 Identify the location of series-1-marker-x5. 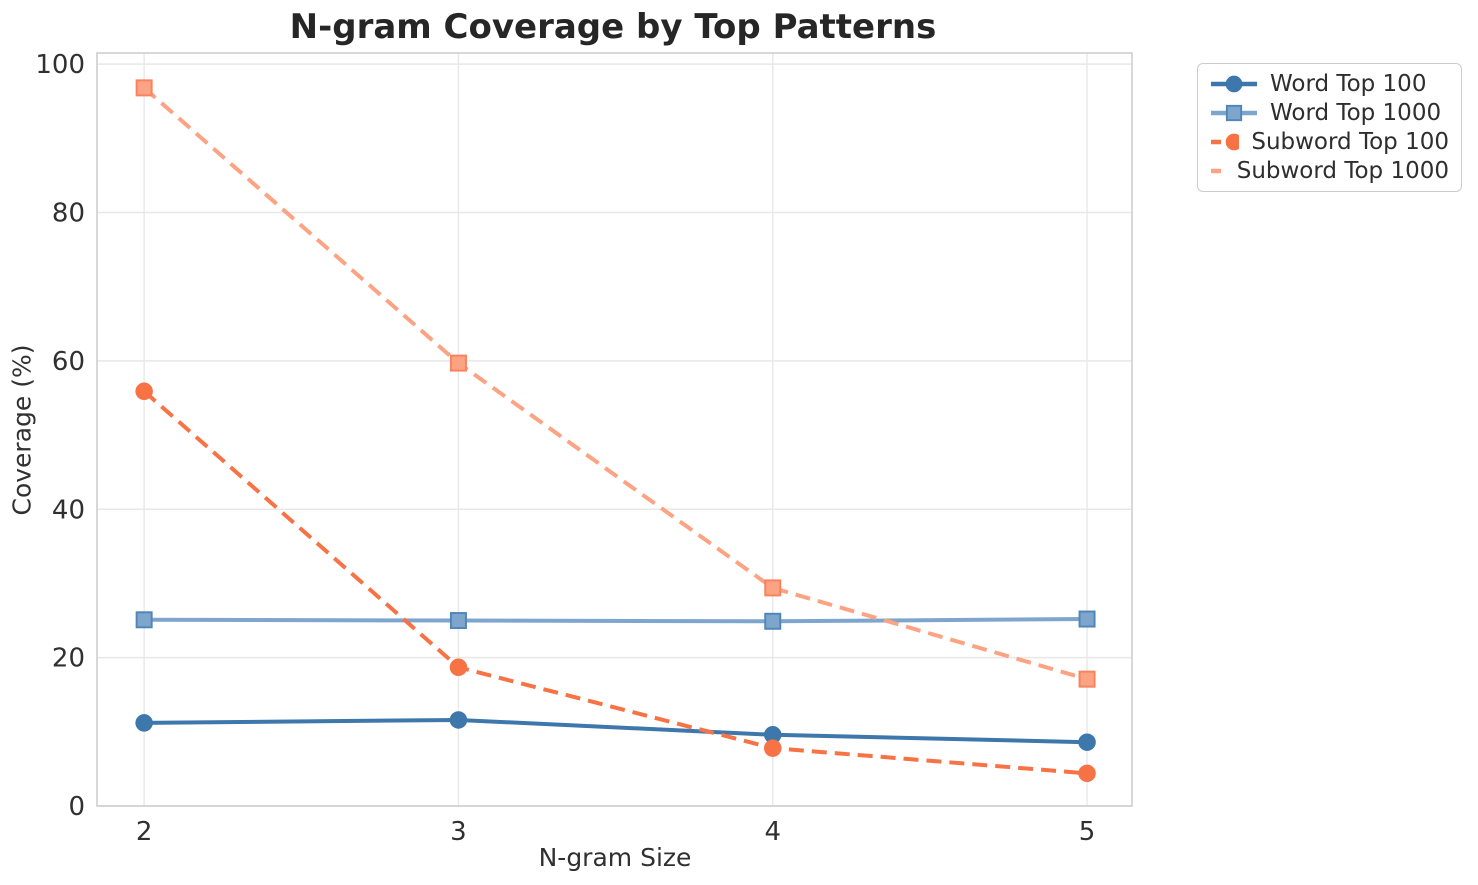
(1087, 619).